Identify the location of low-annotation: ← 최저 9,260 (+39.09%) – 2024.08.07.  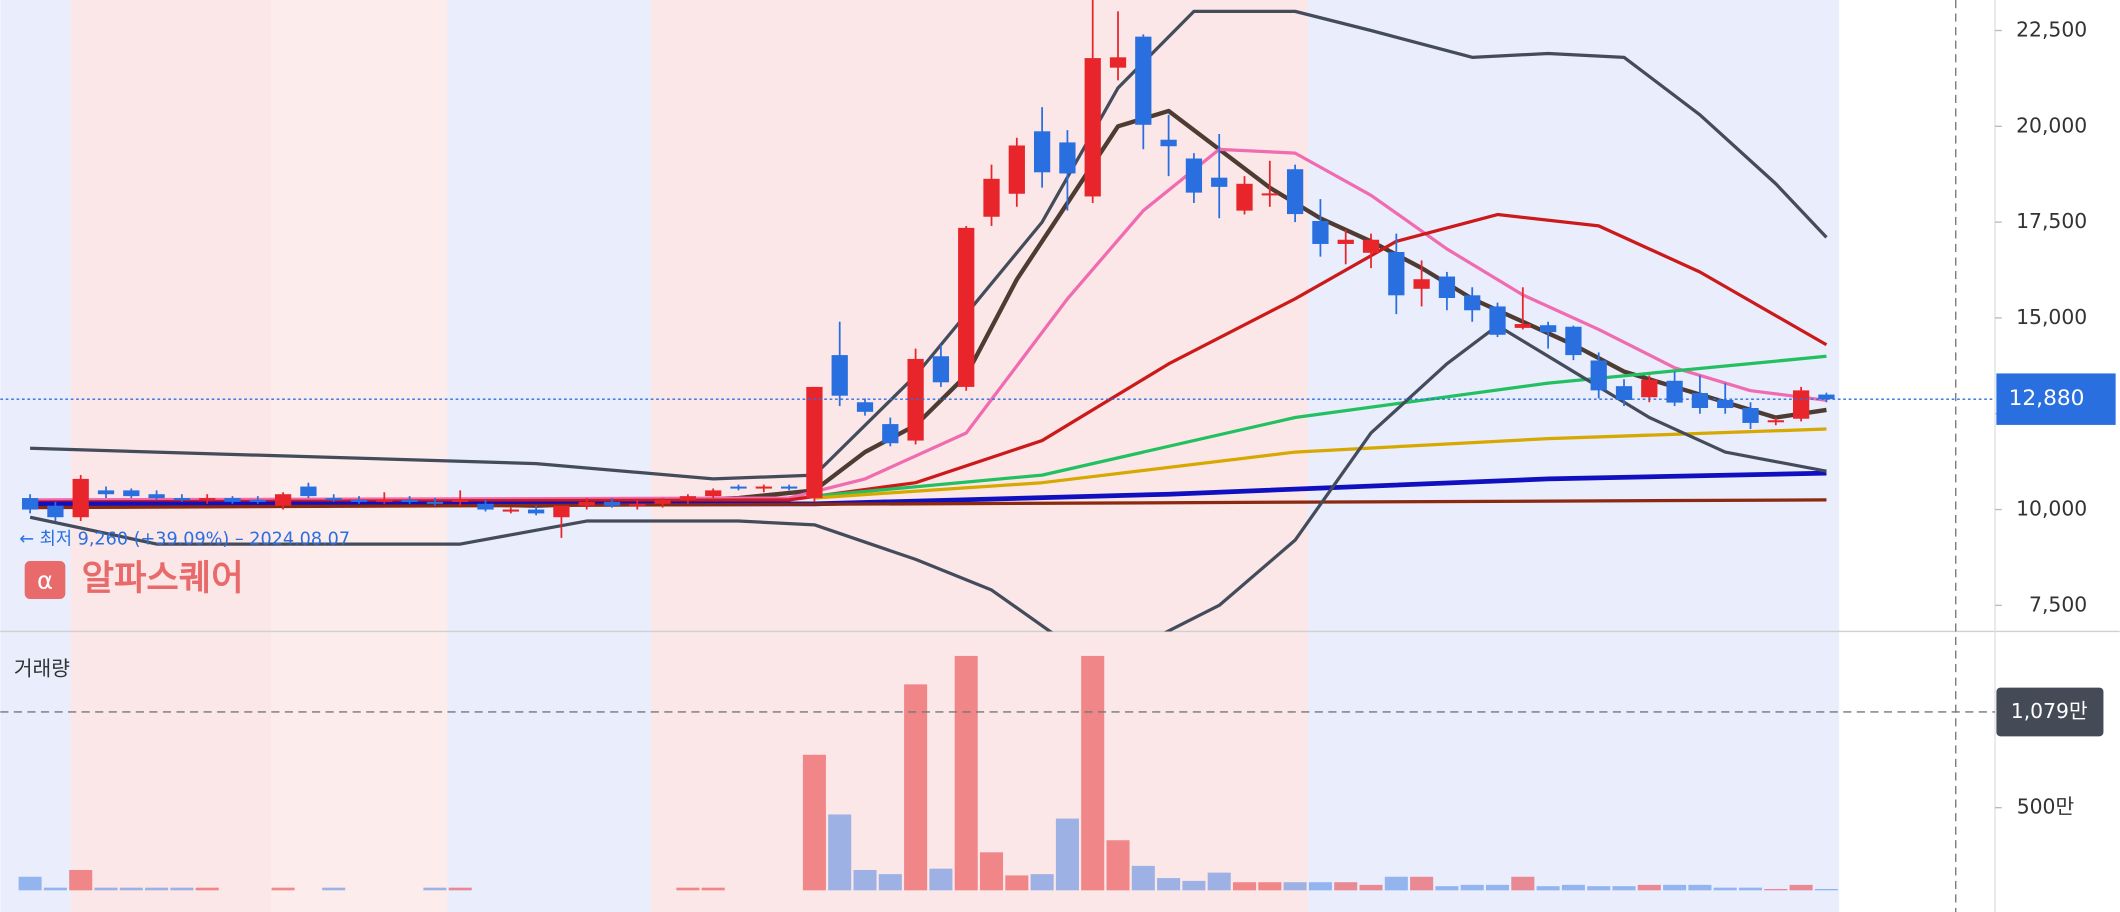
(184, 539).